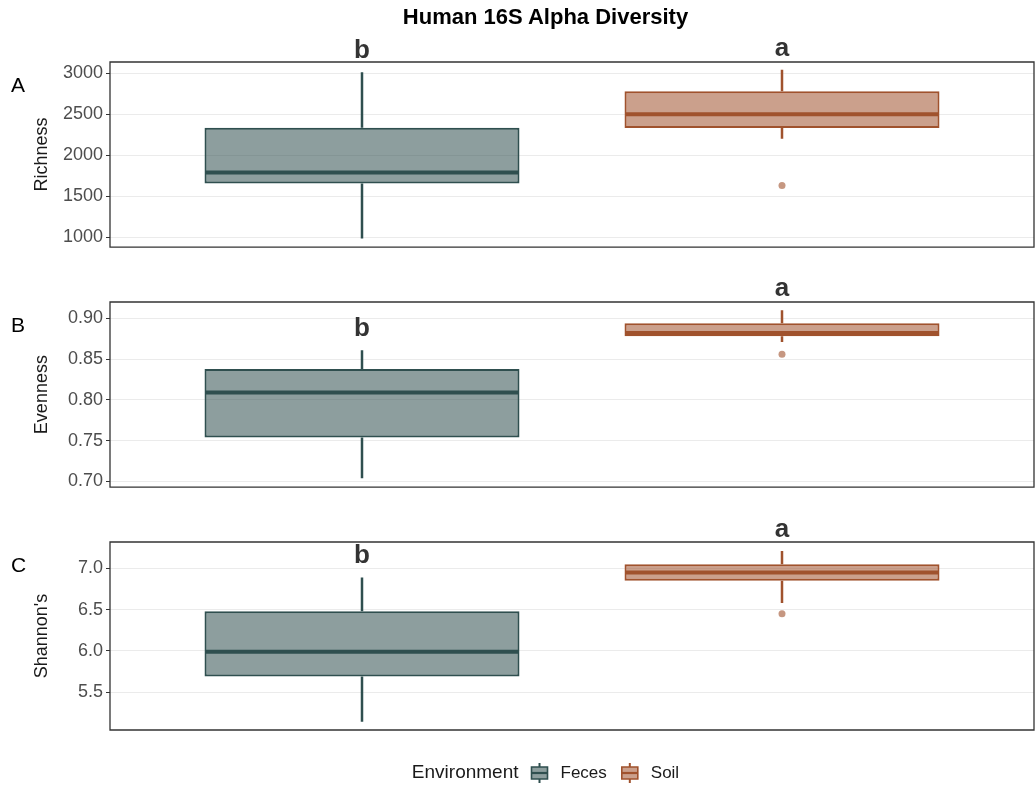 This screenshot has height=789, width=1036. What do you see at coordinates (782, 528) in the screenshot?
I see `annotation: a` at bounding box center [782, 528].